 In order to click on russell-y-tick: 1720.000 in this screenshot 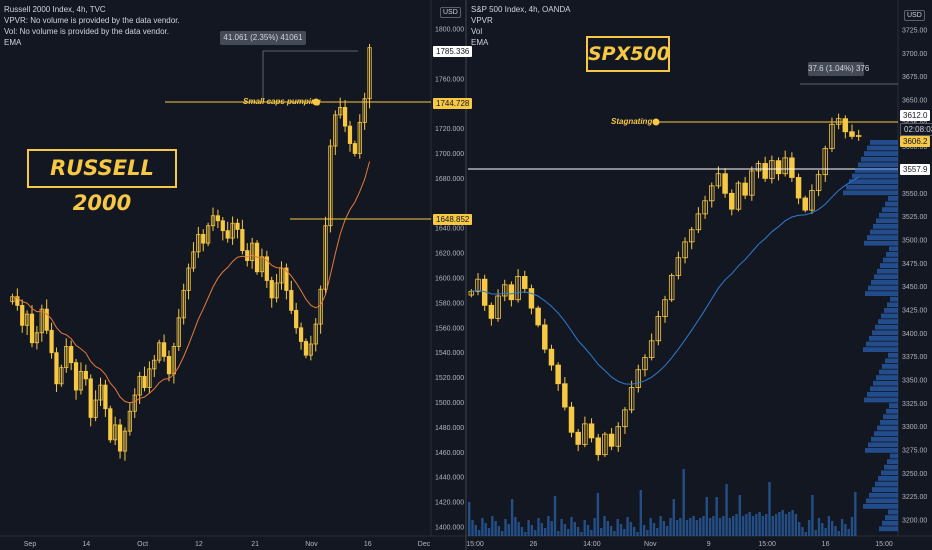, I will do `click(449, 129)`.